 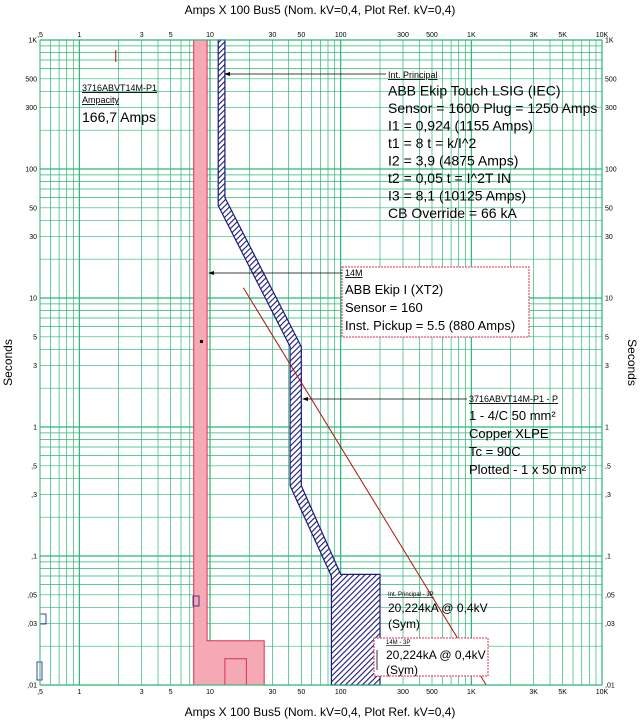 I want to click on annotation-int-principal-line: t1 = 8 t = k/I^2, so click(x=432, y=143).